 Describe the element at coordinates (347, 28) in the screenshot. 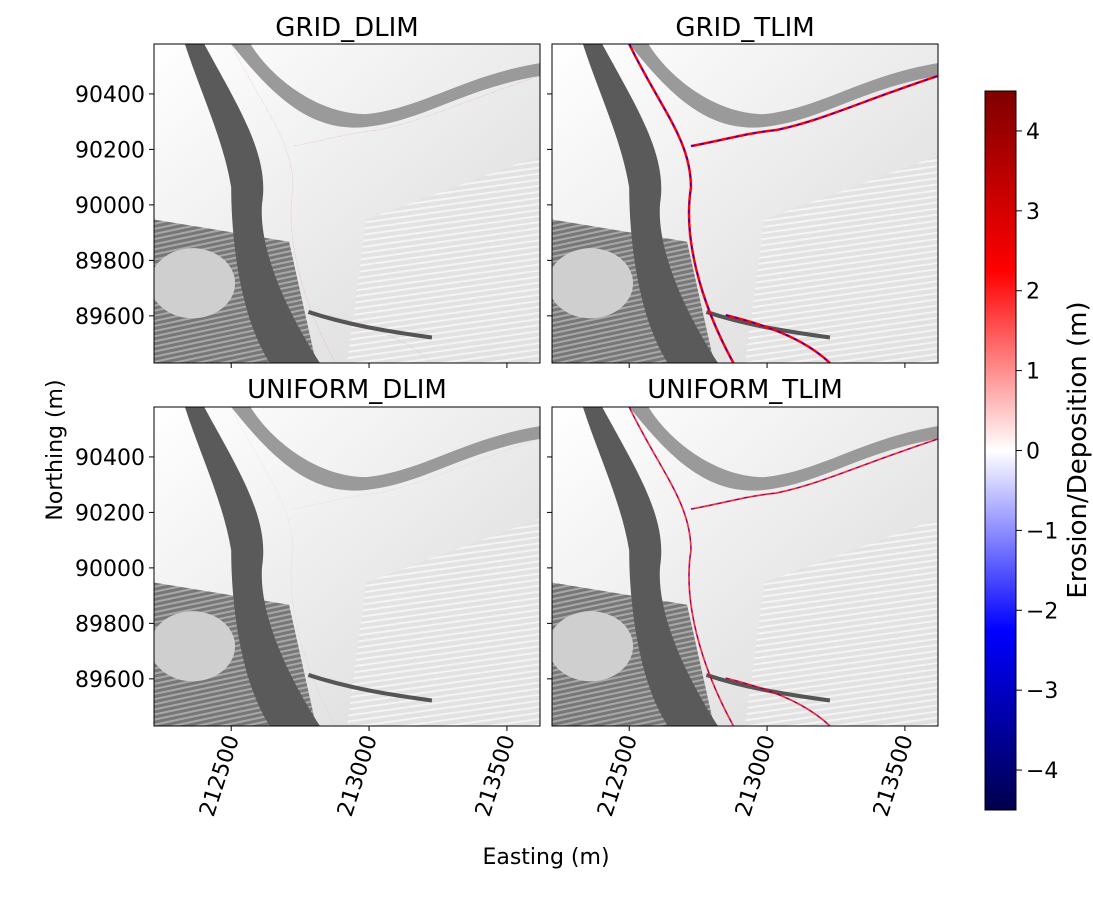

I see `panel-title-1: GRID_DLIM` at that location.